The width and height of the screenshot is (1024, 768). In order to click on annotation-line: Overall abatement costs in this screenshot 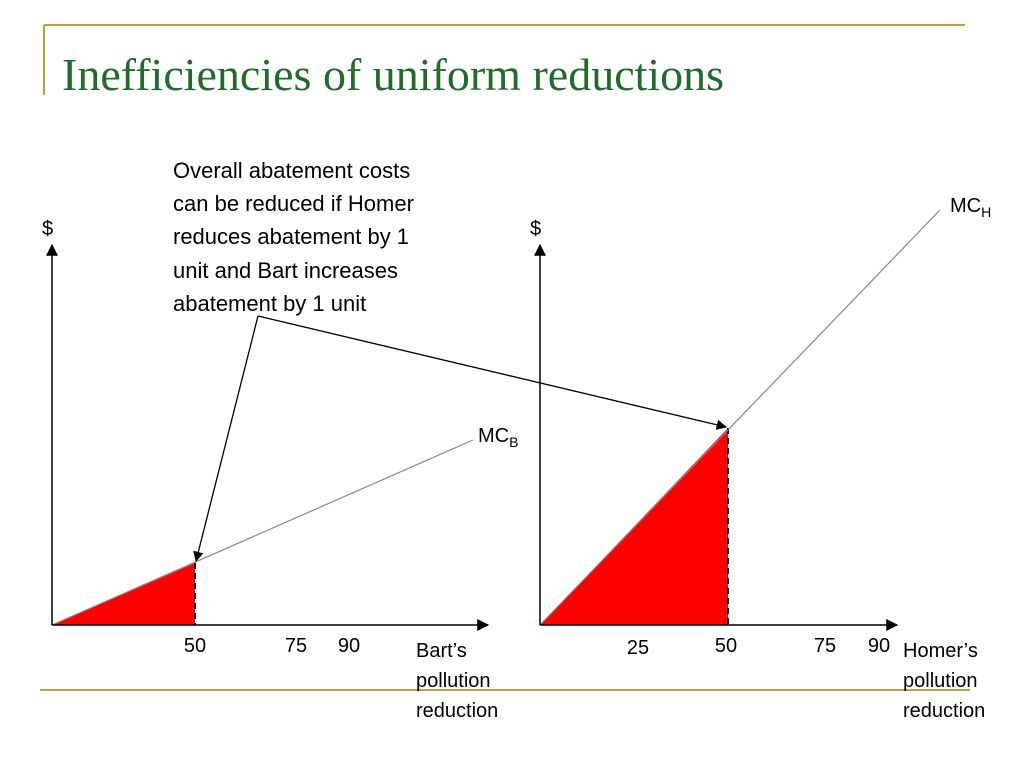, I will do `click(291, 170)`.